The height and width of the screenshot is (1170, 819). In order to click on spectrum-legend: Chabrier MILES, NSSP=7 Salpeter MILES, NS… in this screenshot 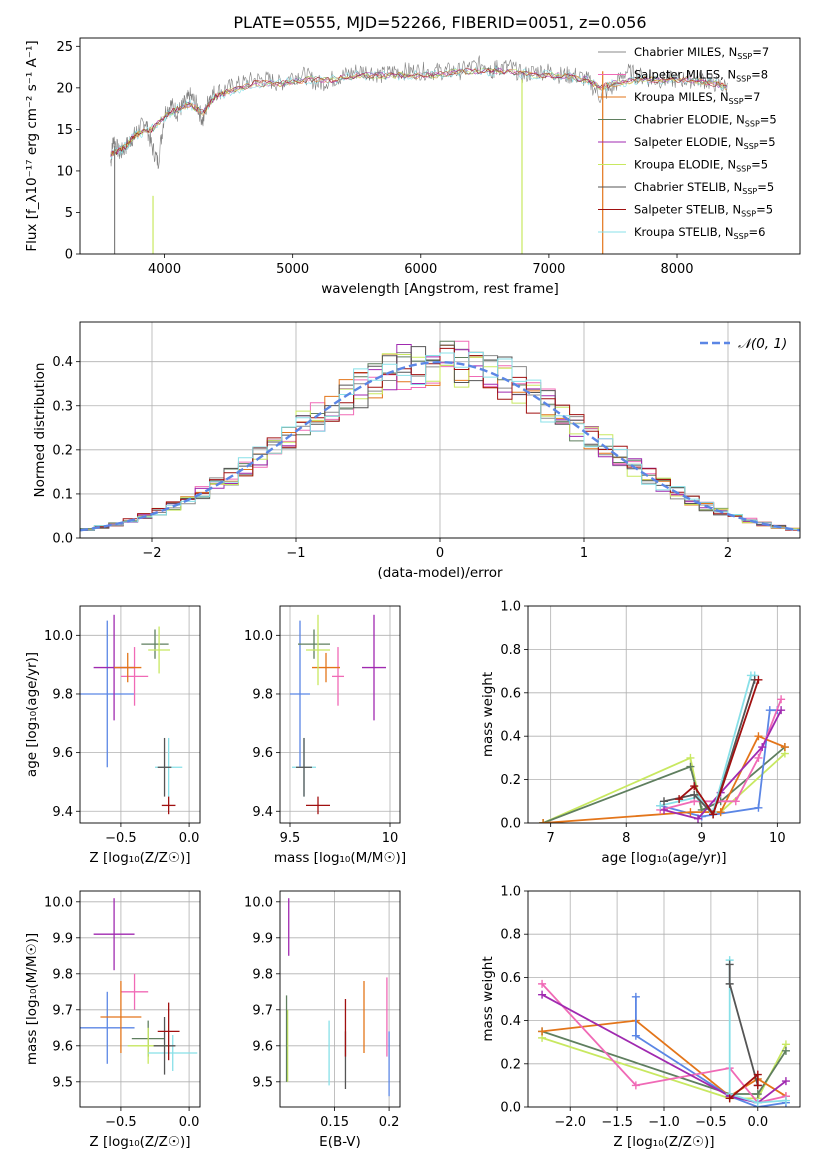, I will do `click(687, 143)`.